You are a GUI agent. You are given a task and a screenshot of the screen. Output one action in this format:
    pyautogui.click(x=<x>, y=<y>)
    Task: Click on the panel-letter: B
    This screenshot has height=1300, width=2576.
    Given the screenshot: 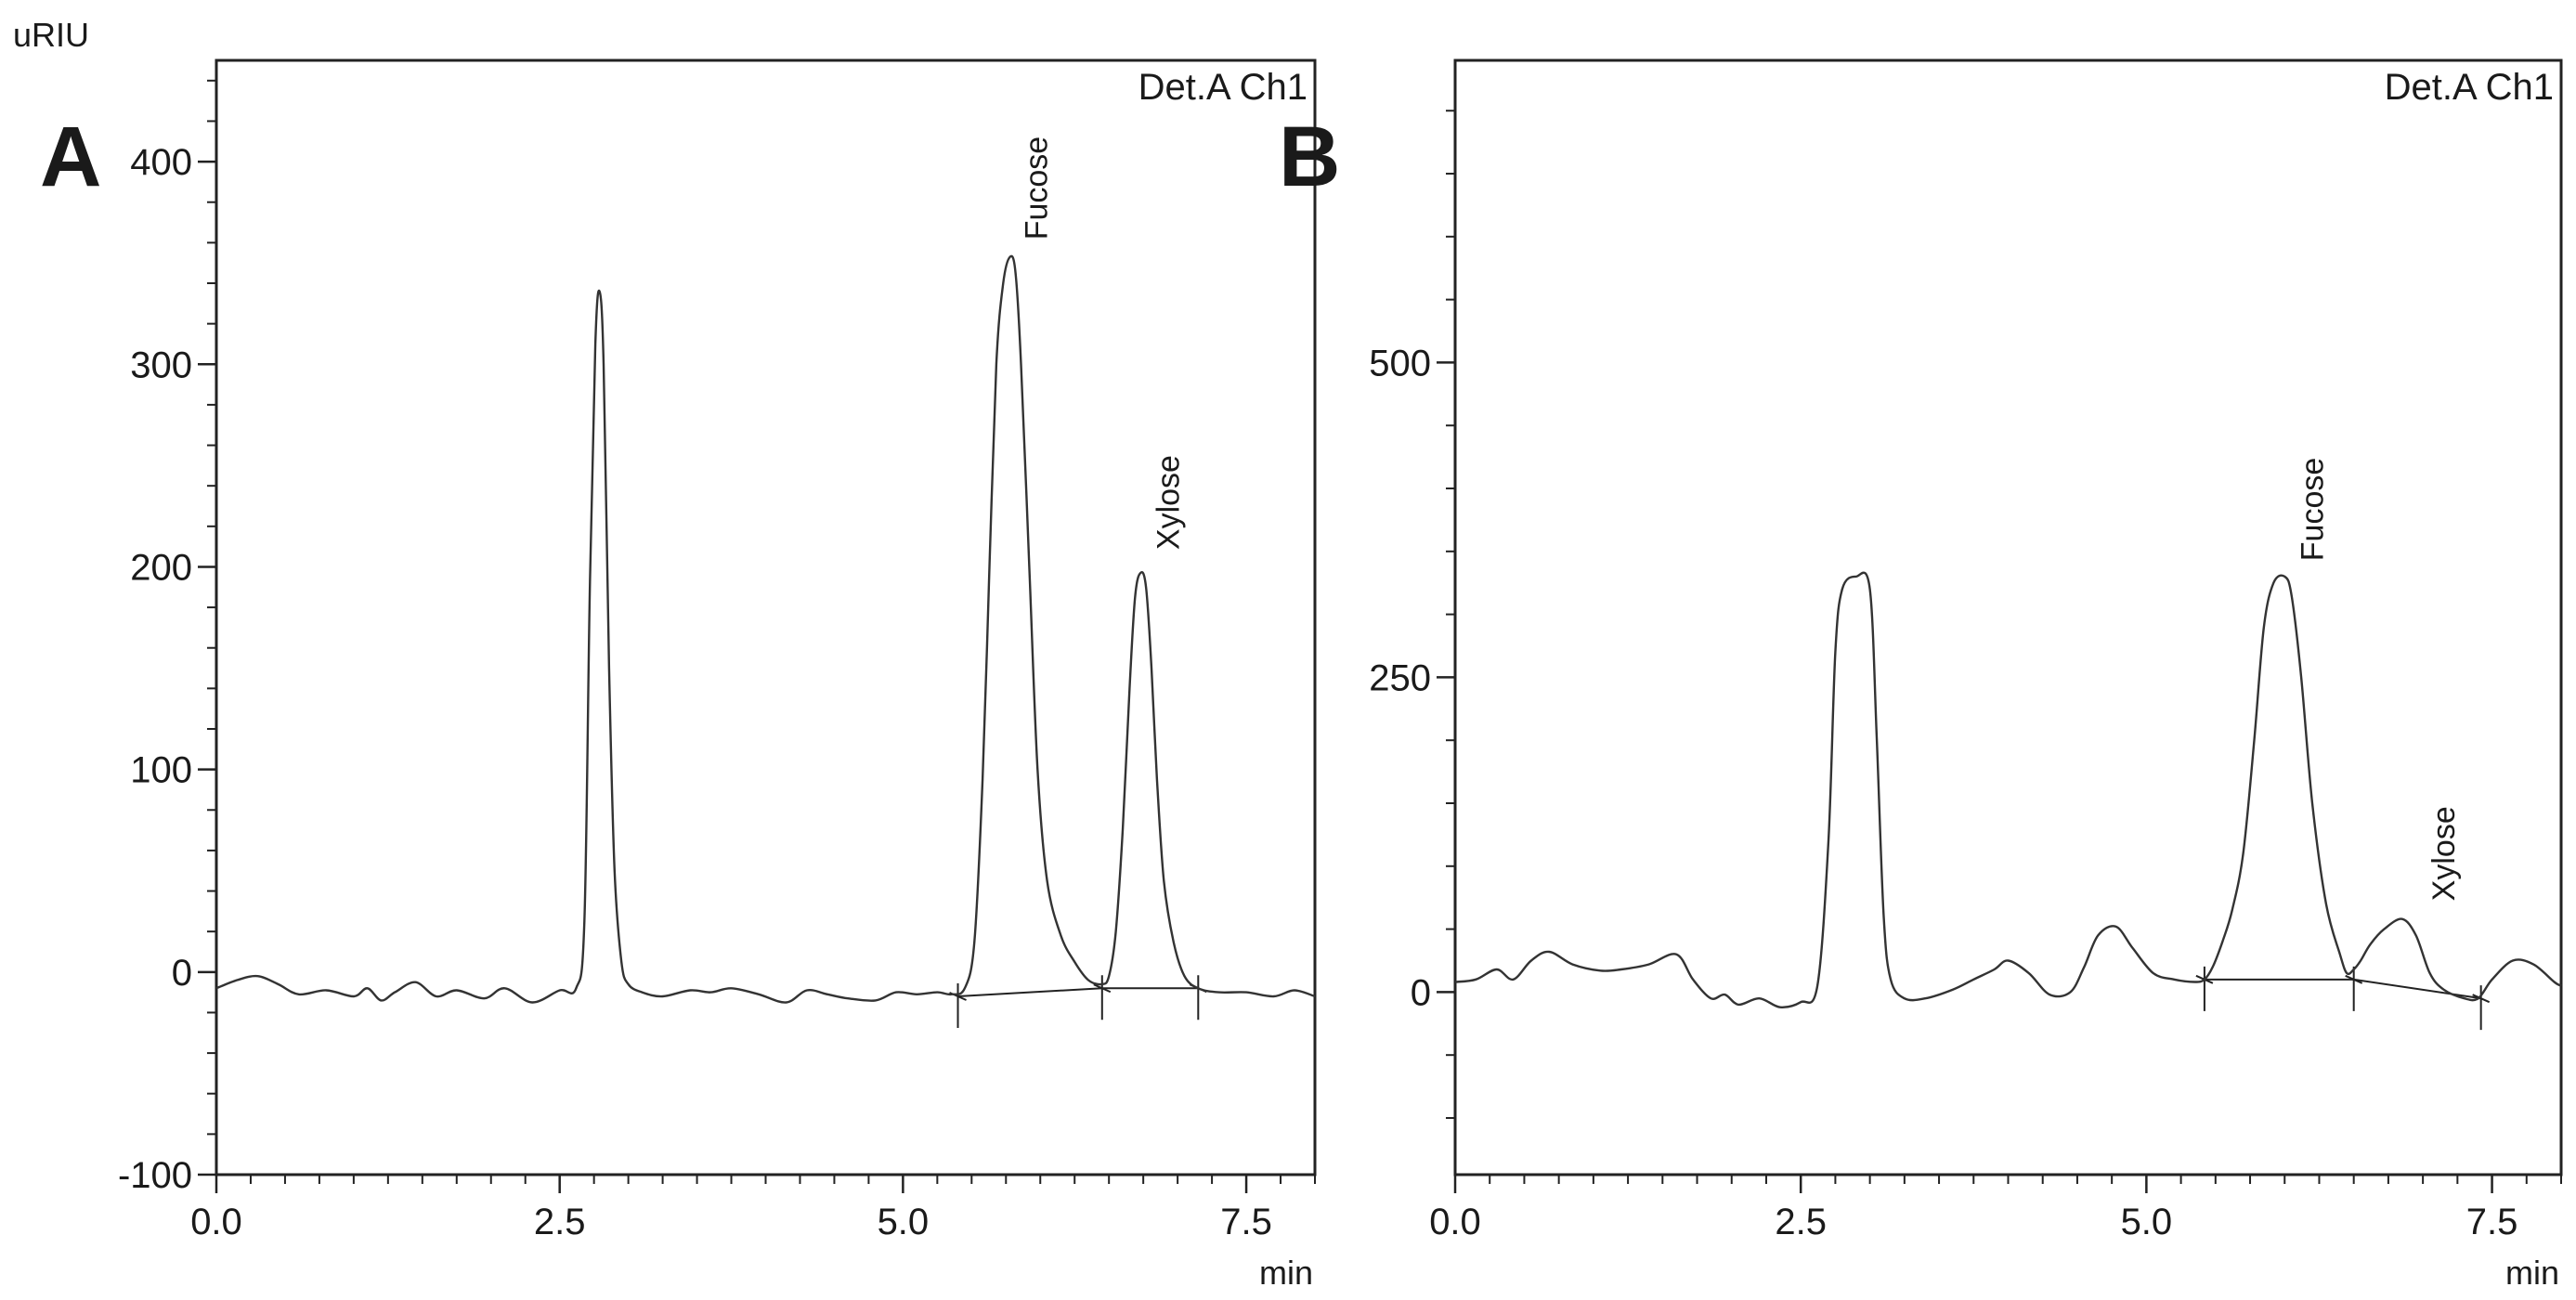 What is the action you would take?
    pyautogui.click(x=1310, y=157)
    